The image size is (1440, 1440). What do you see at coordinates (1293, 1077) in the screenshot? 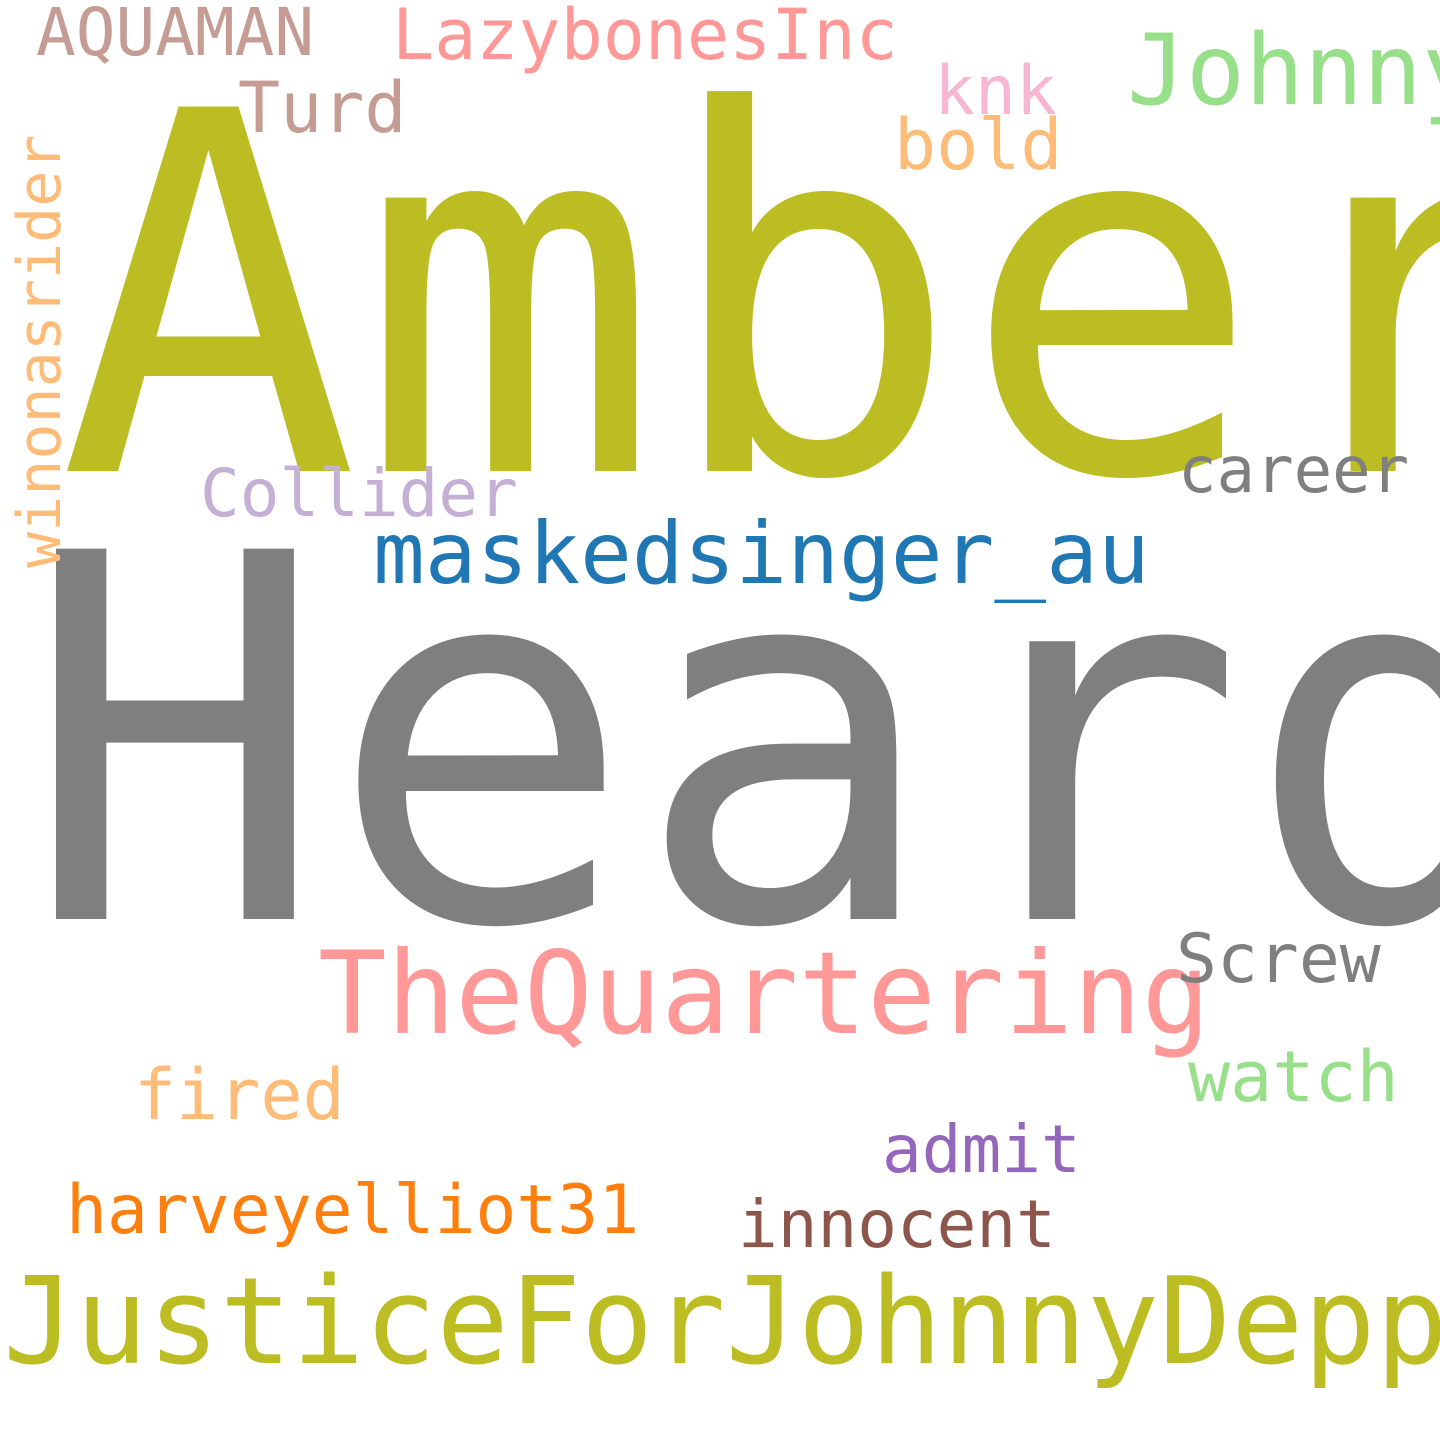
I see `word-watch: watch` at bounding box center [1293, 1077].